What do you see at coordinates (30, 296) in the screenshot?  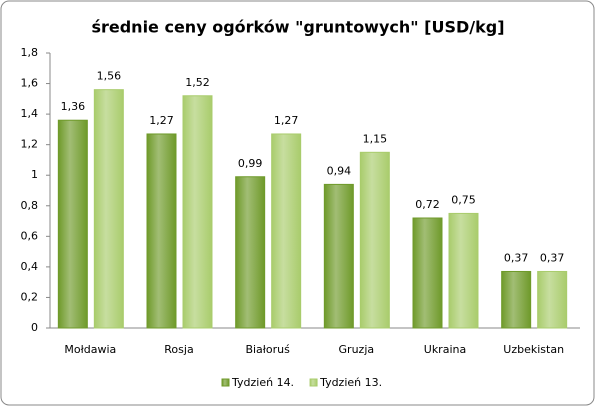 I see `y-tick-label: 0,2` at bounding box center [30, 296].